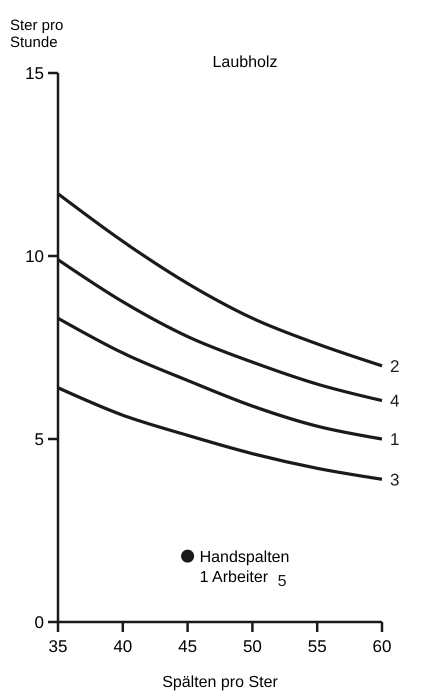  Describe the element at coordinates (188, 646) in the screenshot. I see `x-tick-label: 45` at that location.